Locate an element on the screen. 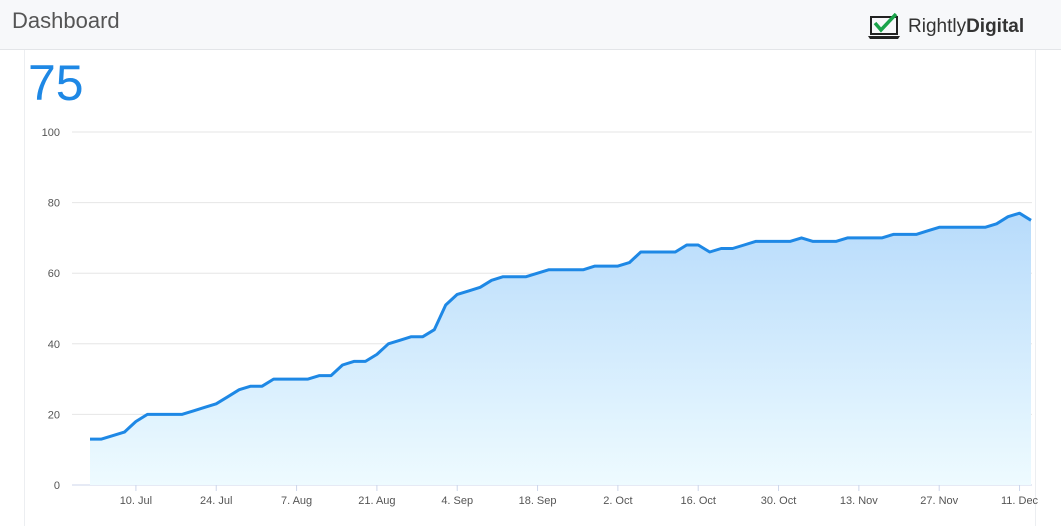  logo-icon is located at coordinates (884, 26).